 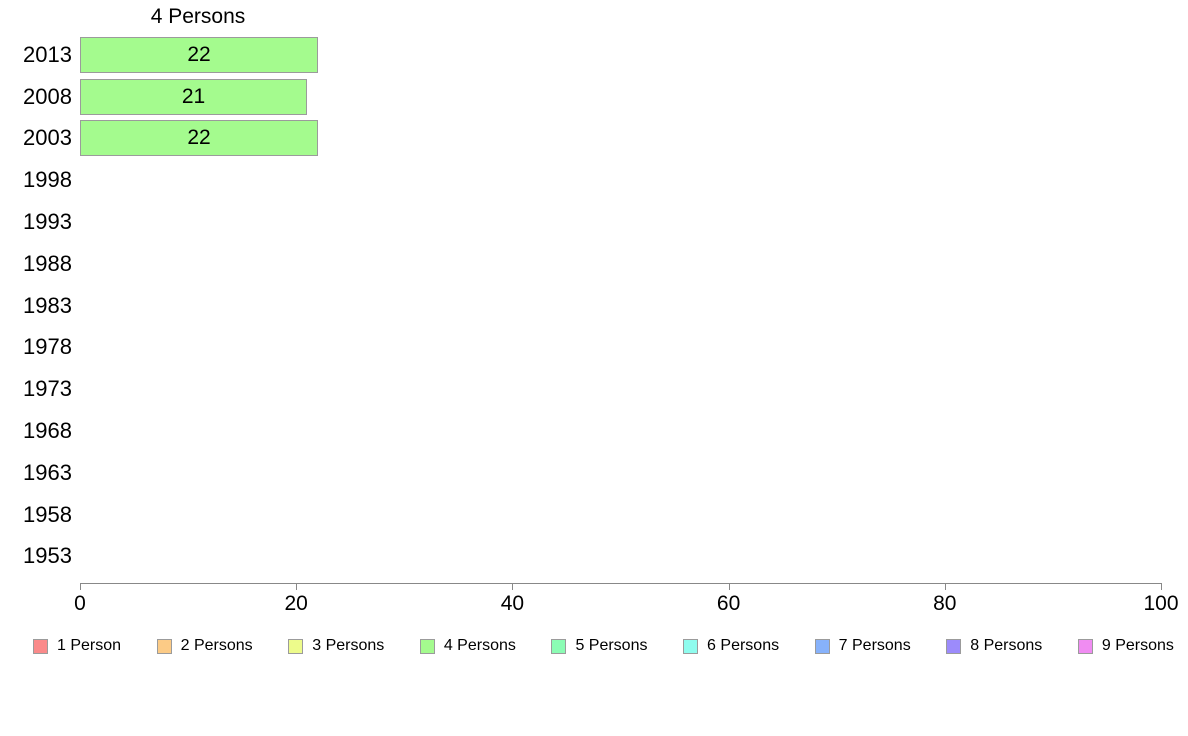 I want to click on category-row: 1973, so click(x=594, y=389).